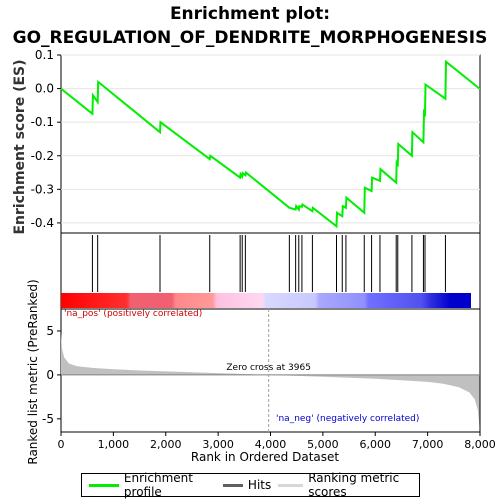 This screenshot has width=500, height=500. I want to click on es-y-tick-label: 0.0, so click(44, 89).